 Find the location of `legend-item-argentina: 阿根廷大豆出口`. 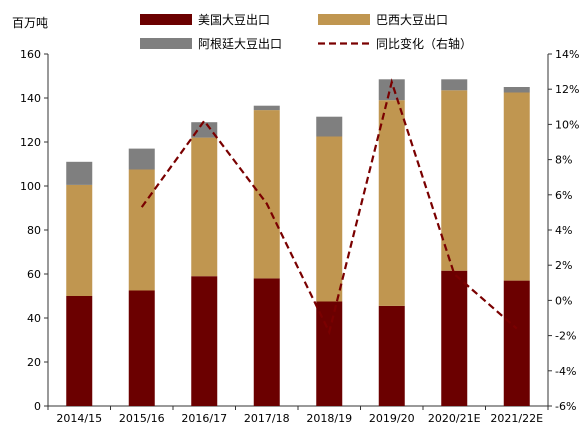

legend-item-argentina: 阿根廷大豆出口 is located at coordinates (211, 44).